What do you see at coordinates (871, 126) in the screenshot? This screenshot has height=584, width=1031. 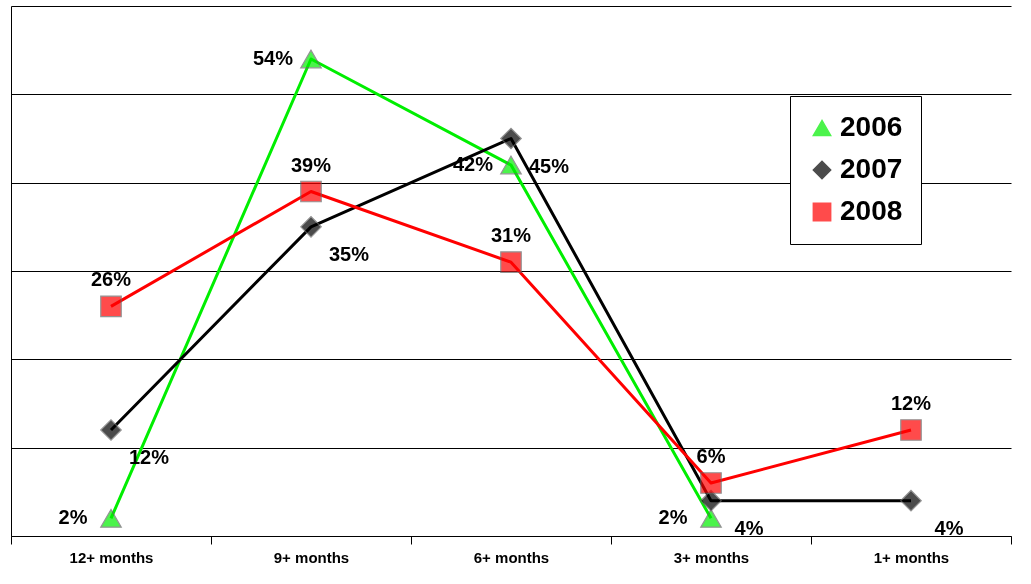 I see `legend-label: 2006` at bounding box center [871, 126].